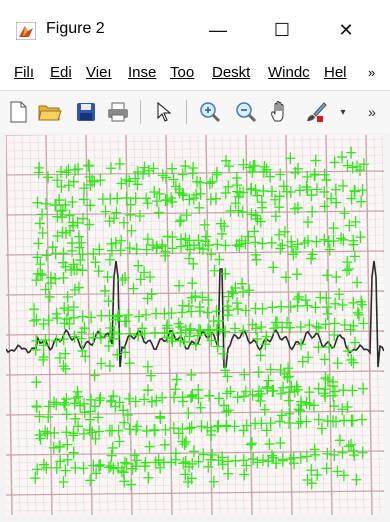 This screenshot has width=390, height=522. What do you see at coordinates (282, 29) in the screenshot?
I see `maximize-button: ☐` at bounding box center [282, 29].